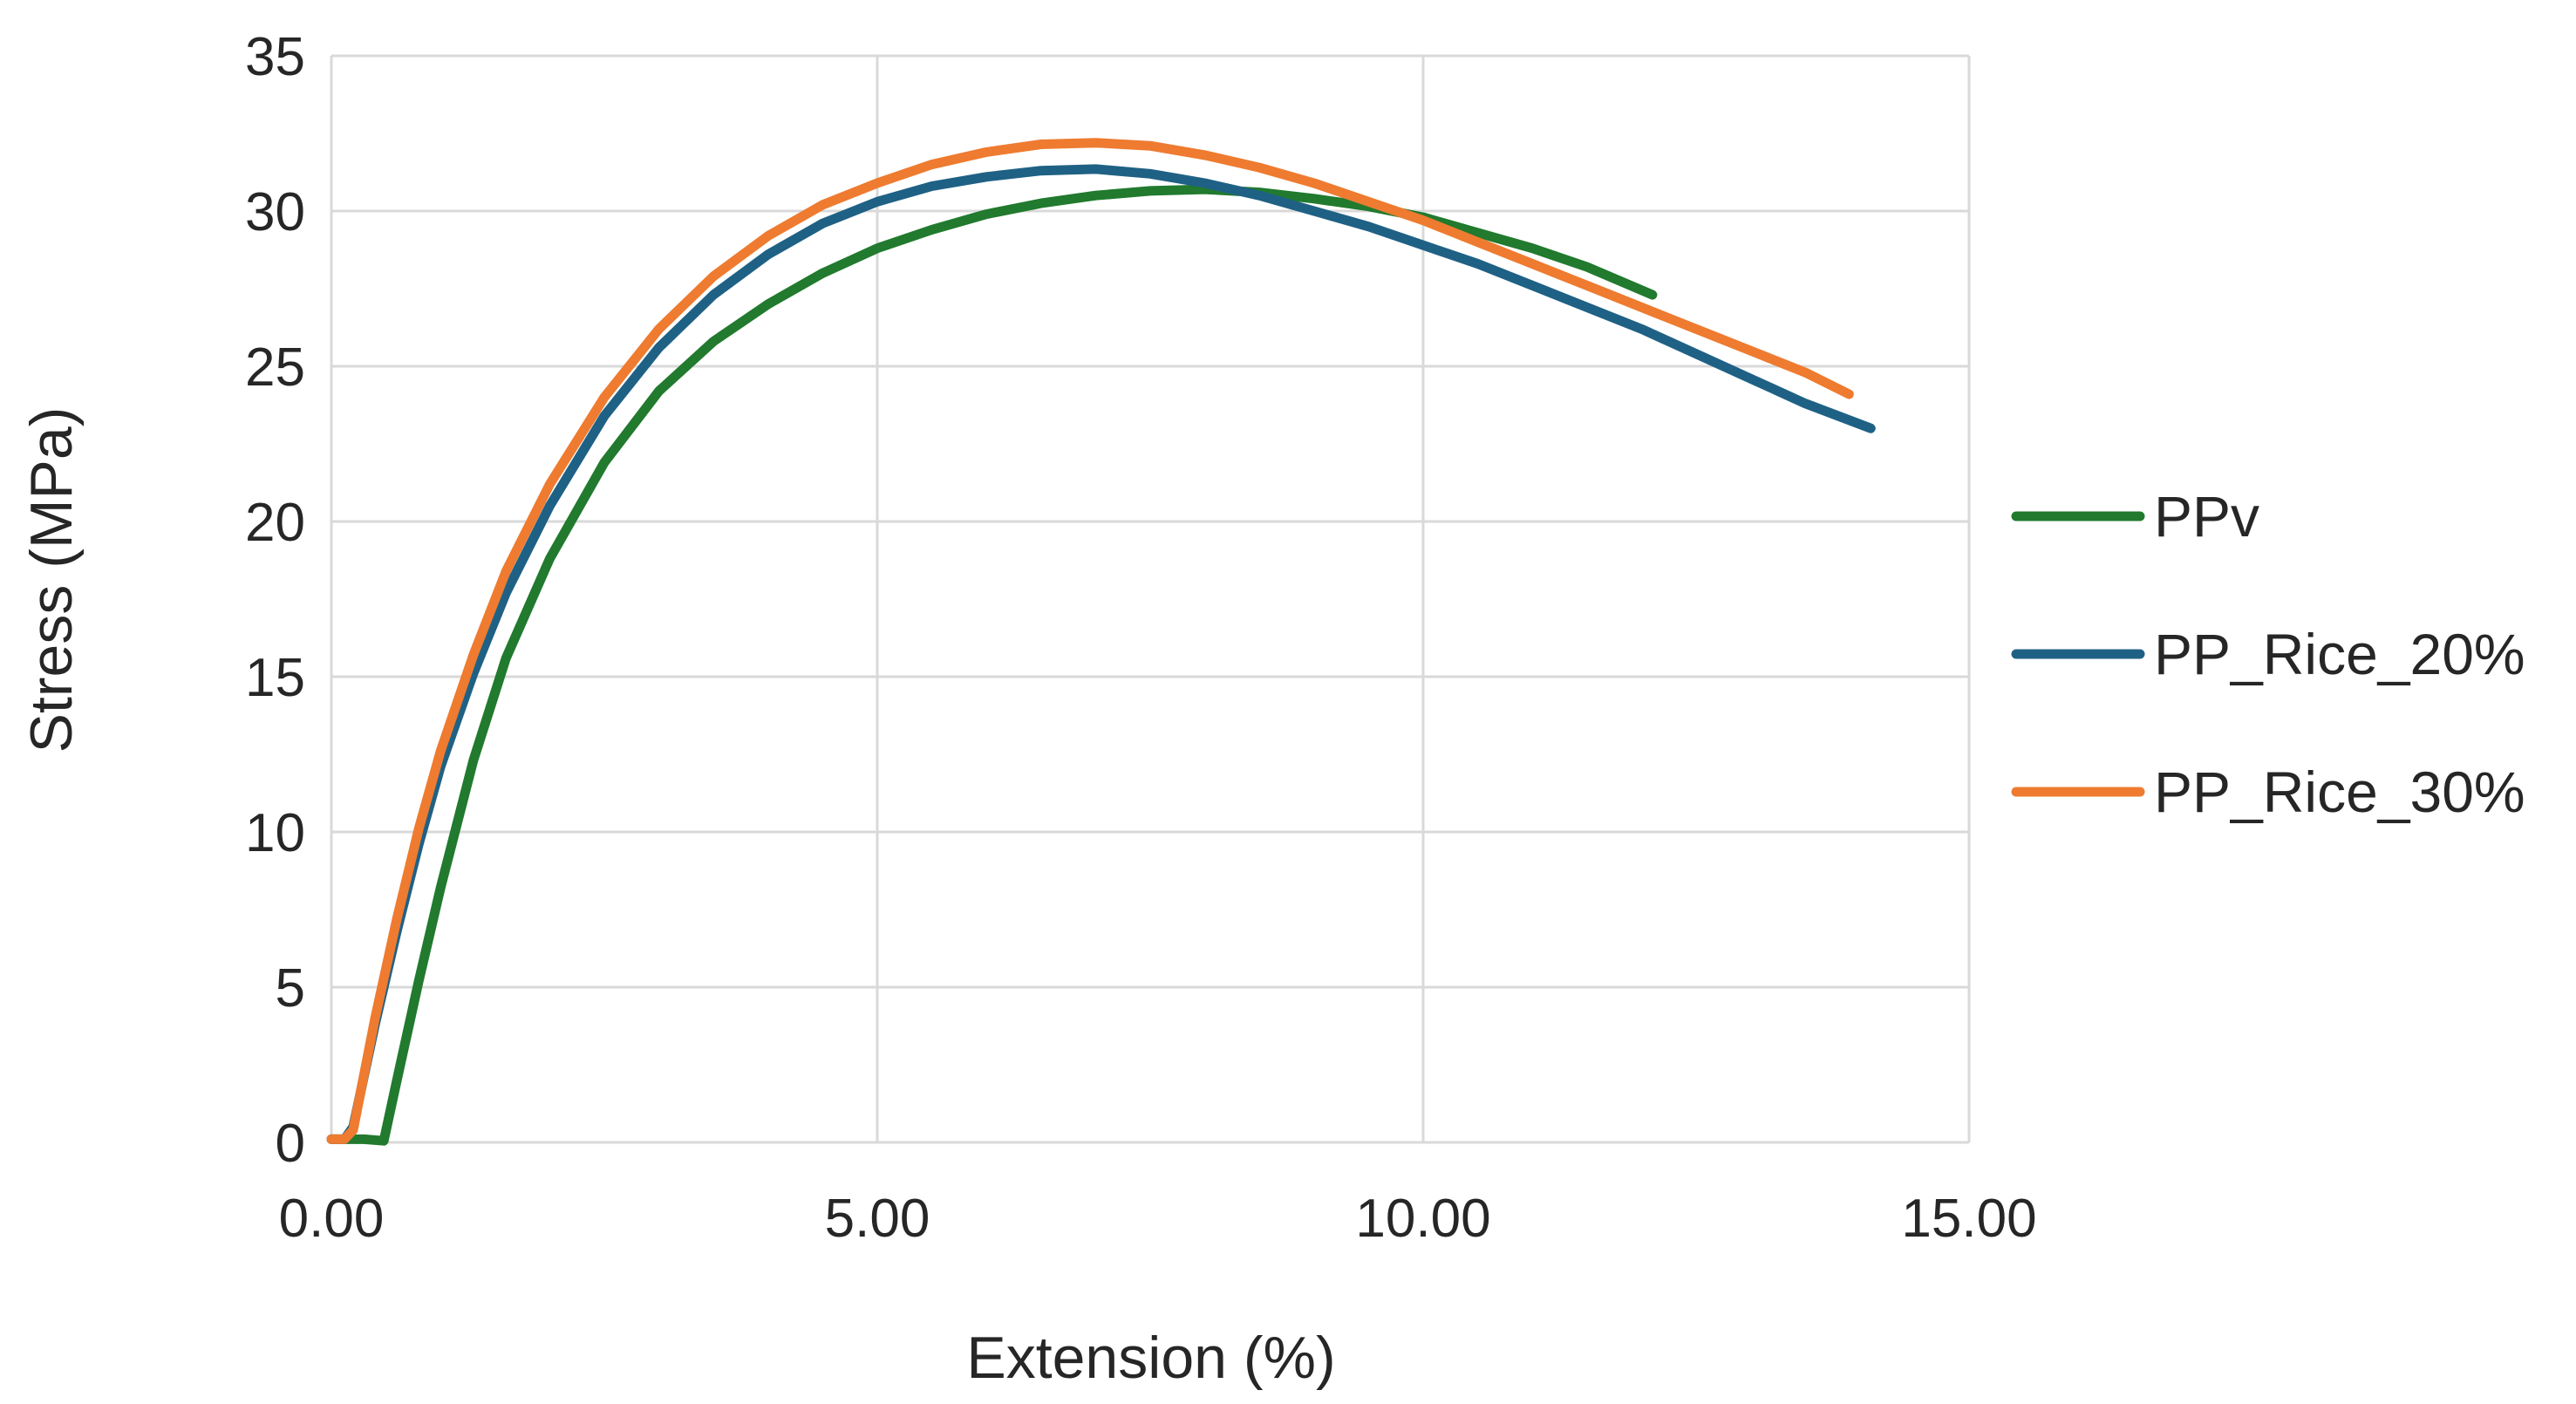 The height and width of the screenshot is (1404, 2576). I want to click on x-tick-label-3: 15.00, so click(1969, 1219).